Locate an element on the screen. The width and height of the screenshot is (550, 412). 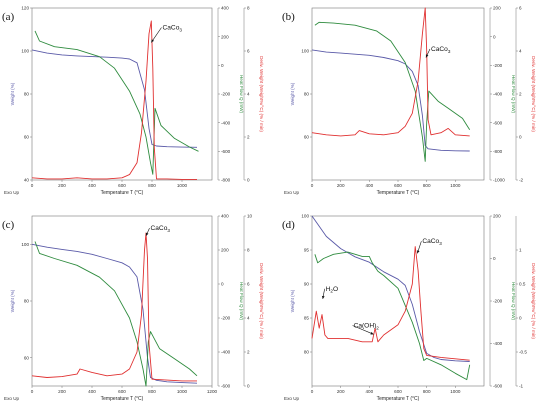
deriv-tick-label: 10 is located at coordinates (250, 216).